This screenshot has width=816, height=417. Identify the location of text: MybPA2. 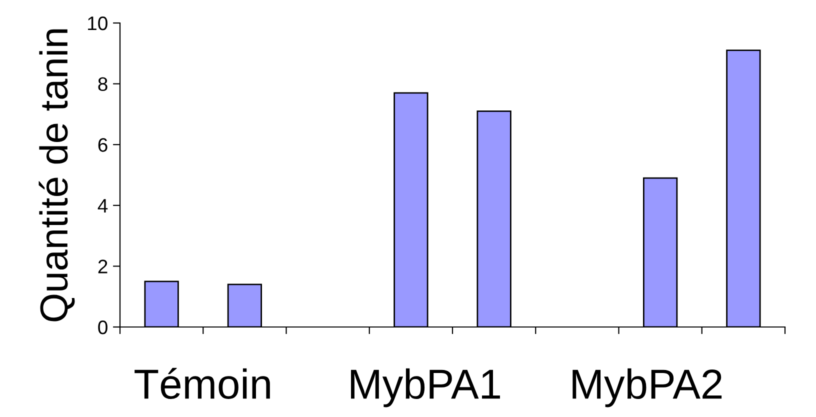
(647, 388).